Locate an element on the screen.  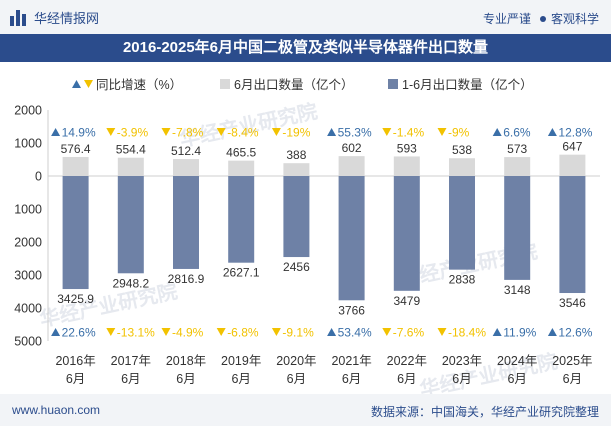
footer-bar: www.huaon.com 数据来源：中国海关，华经产业研究院整理 is located at coordinates (305, 410).